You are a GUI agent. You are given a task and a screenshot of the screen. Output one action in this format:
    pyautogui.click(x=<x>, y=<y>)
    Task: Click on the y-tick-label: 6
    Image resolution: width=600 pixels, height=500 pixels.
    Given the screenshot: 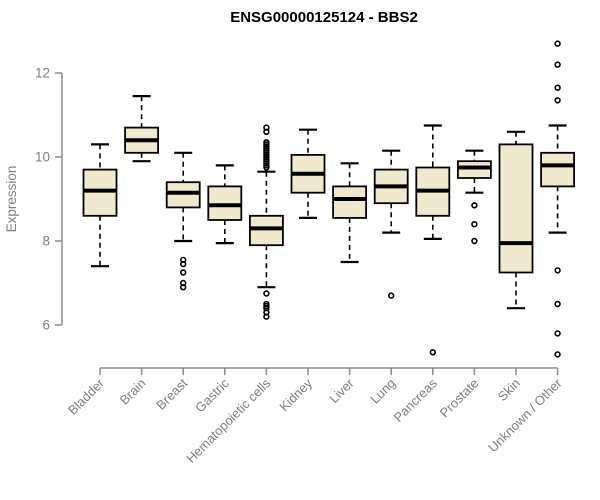 What is the action you would take?
    pyautogui.click(x=46, y=325)
    